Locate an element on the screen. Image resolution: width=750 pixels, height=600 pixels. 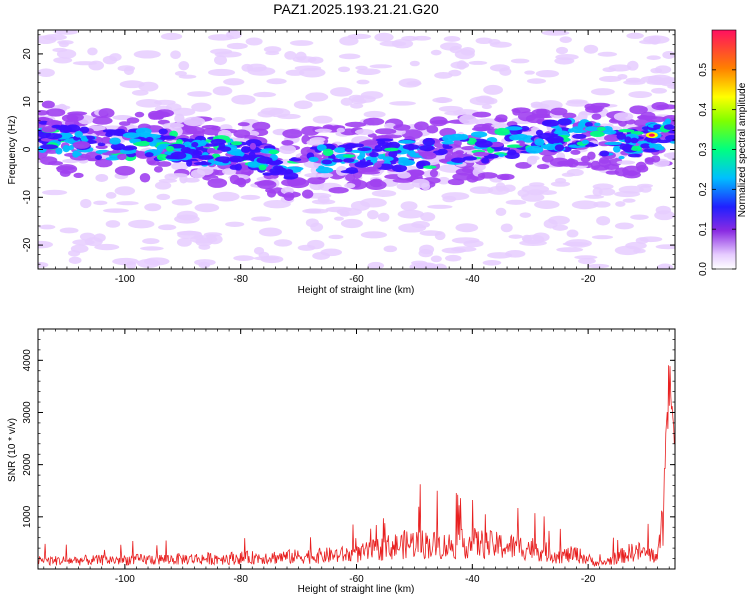
x-tick-label: -80 is located at coordinates (240, 279).